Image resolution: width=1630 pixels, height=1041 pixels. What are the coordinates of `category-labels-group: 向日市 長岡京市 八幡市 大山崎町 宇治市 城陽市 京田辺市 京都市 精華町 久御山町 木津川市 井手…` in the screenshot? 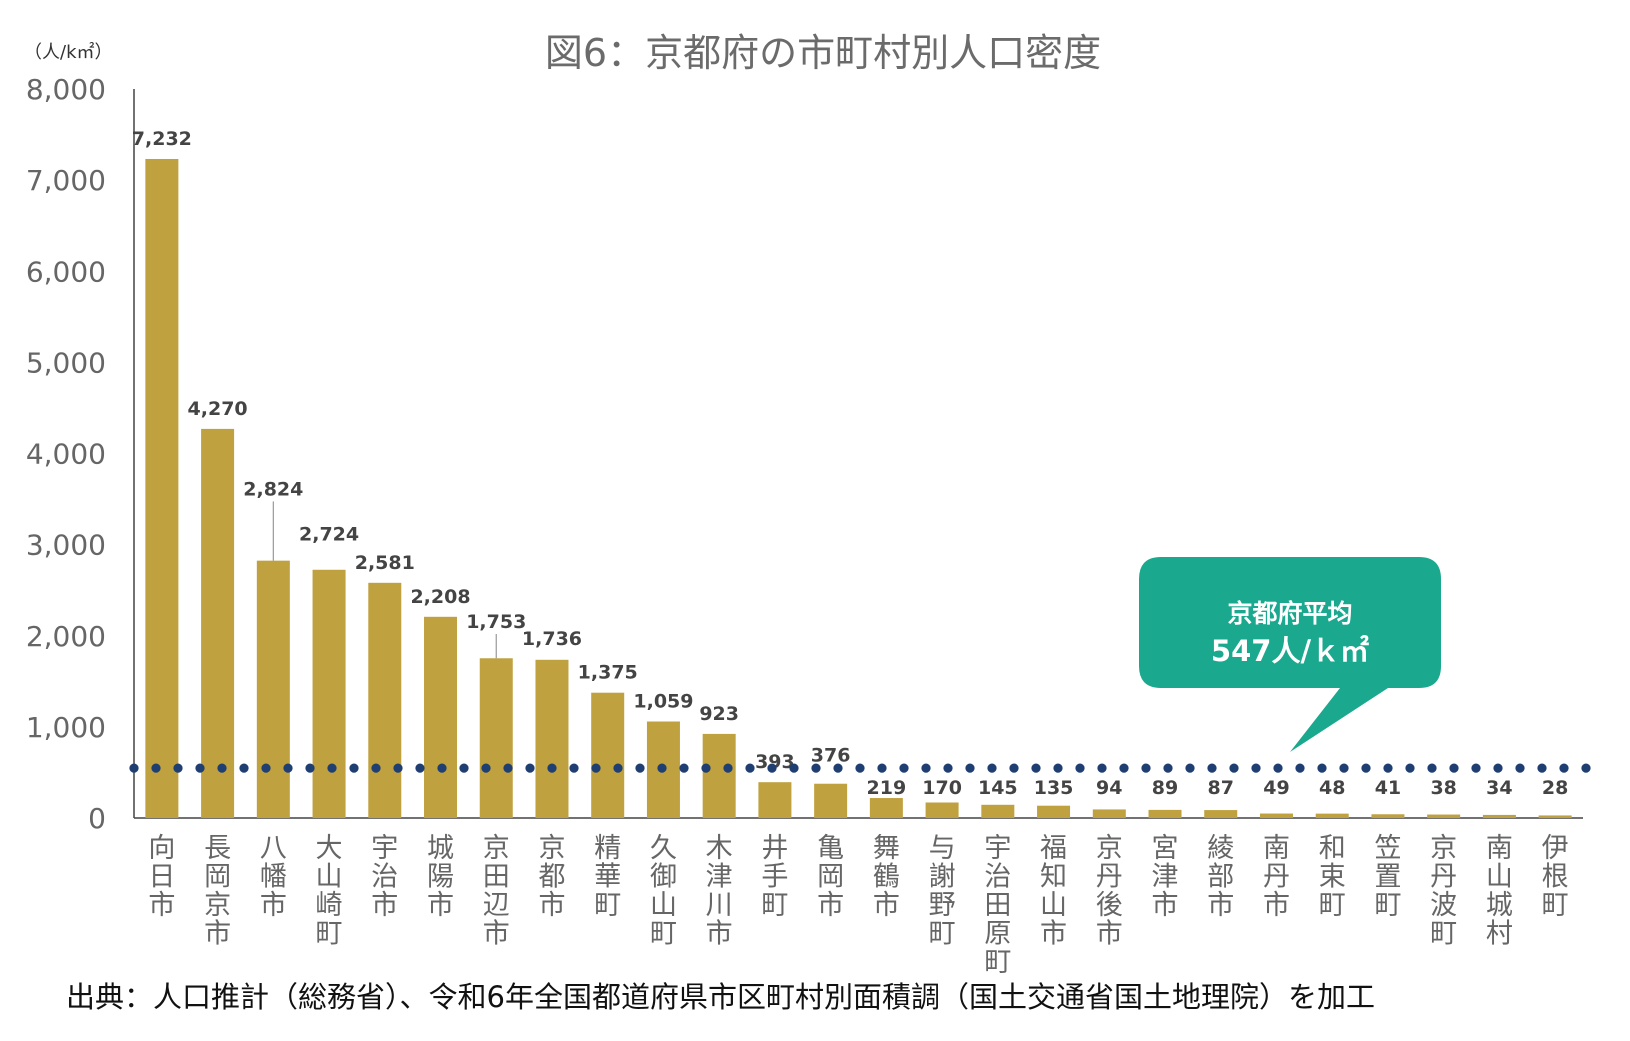 It's located at (858, 905).